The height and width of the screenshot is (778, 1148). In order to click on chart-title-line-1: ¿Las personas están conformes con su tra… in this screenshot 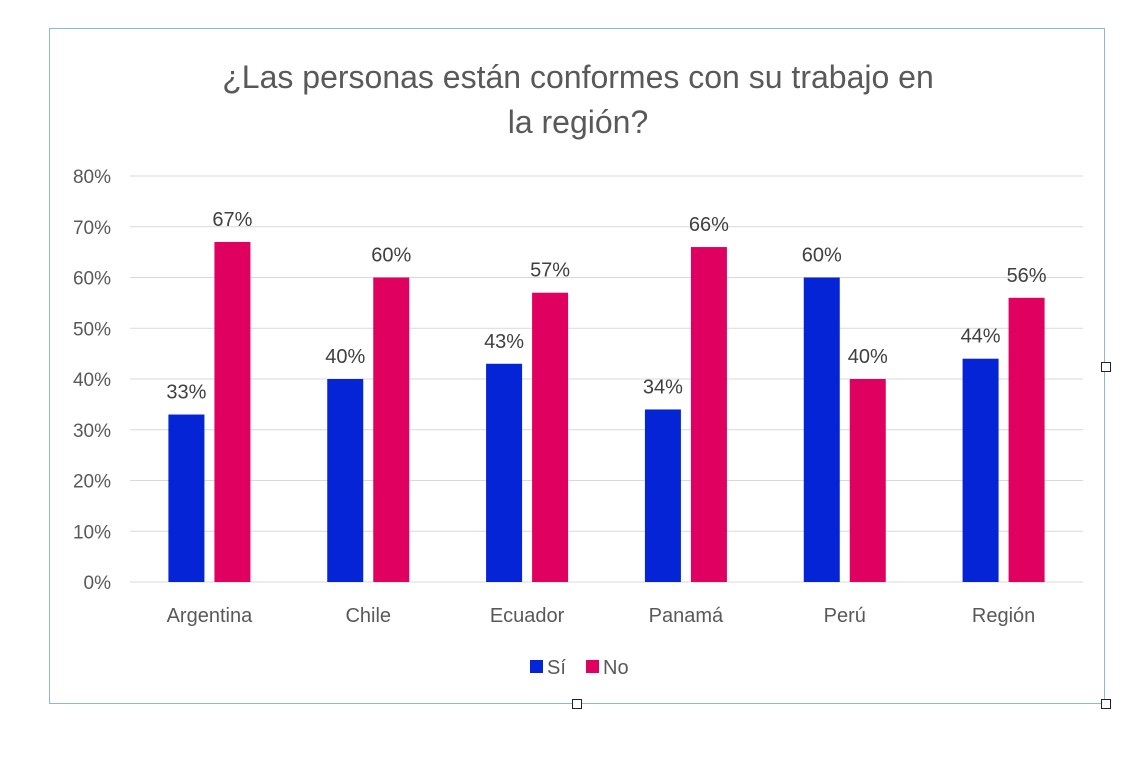, I will do `click(578, 77)`.